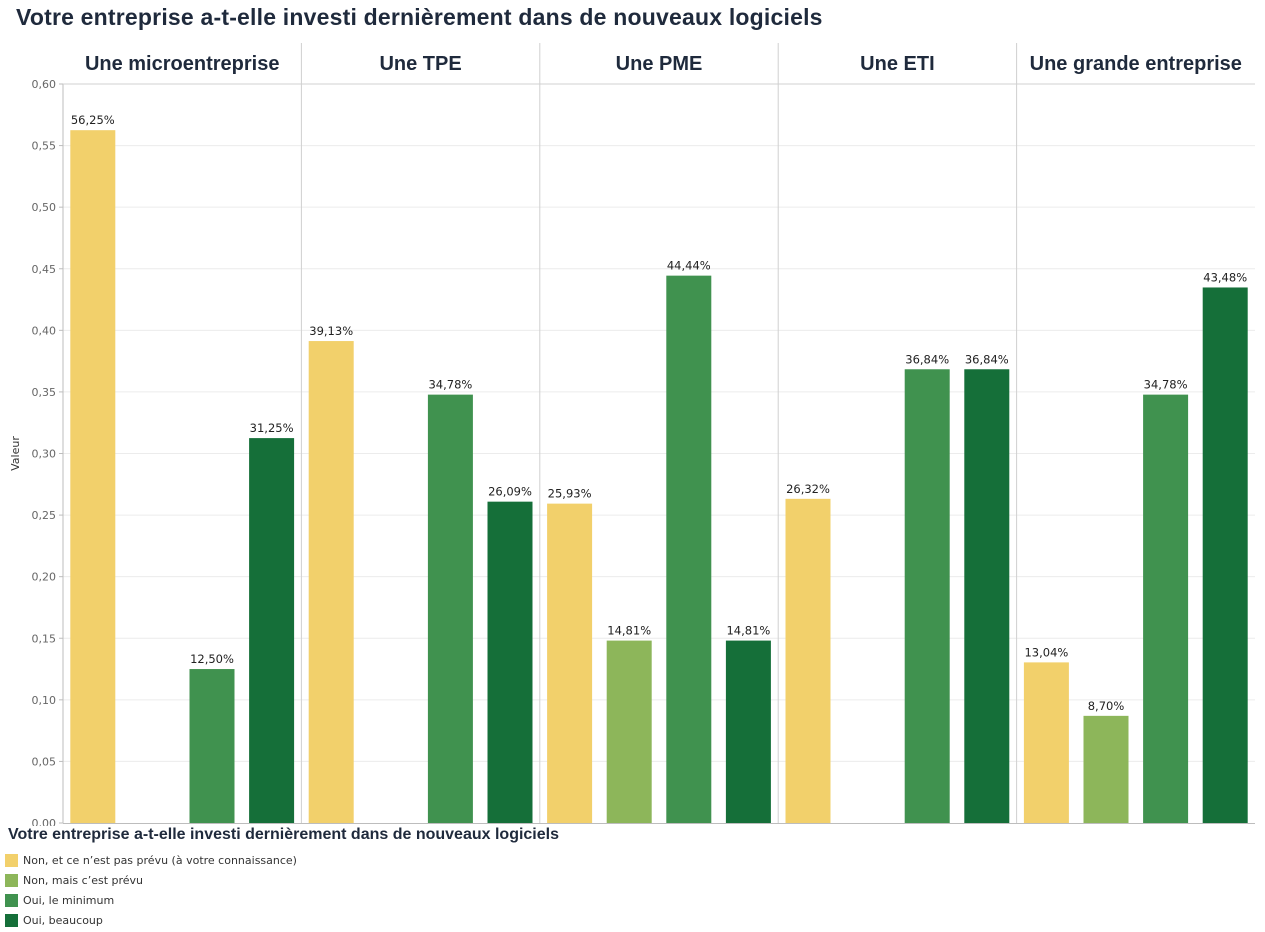 The height and width of the screenshot is (932, 1265). I want to click on data-label: 31,25%, so click(272, 428).